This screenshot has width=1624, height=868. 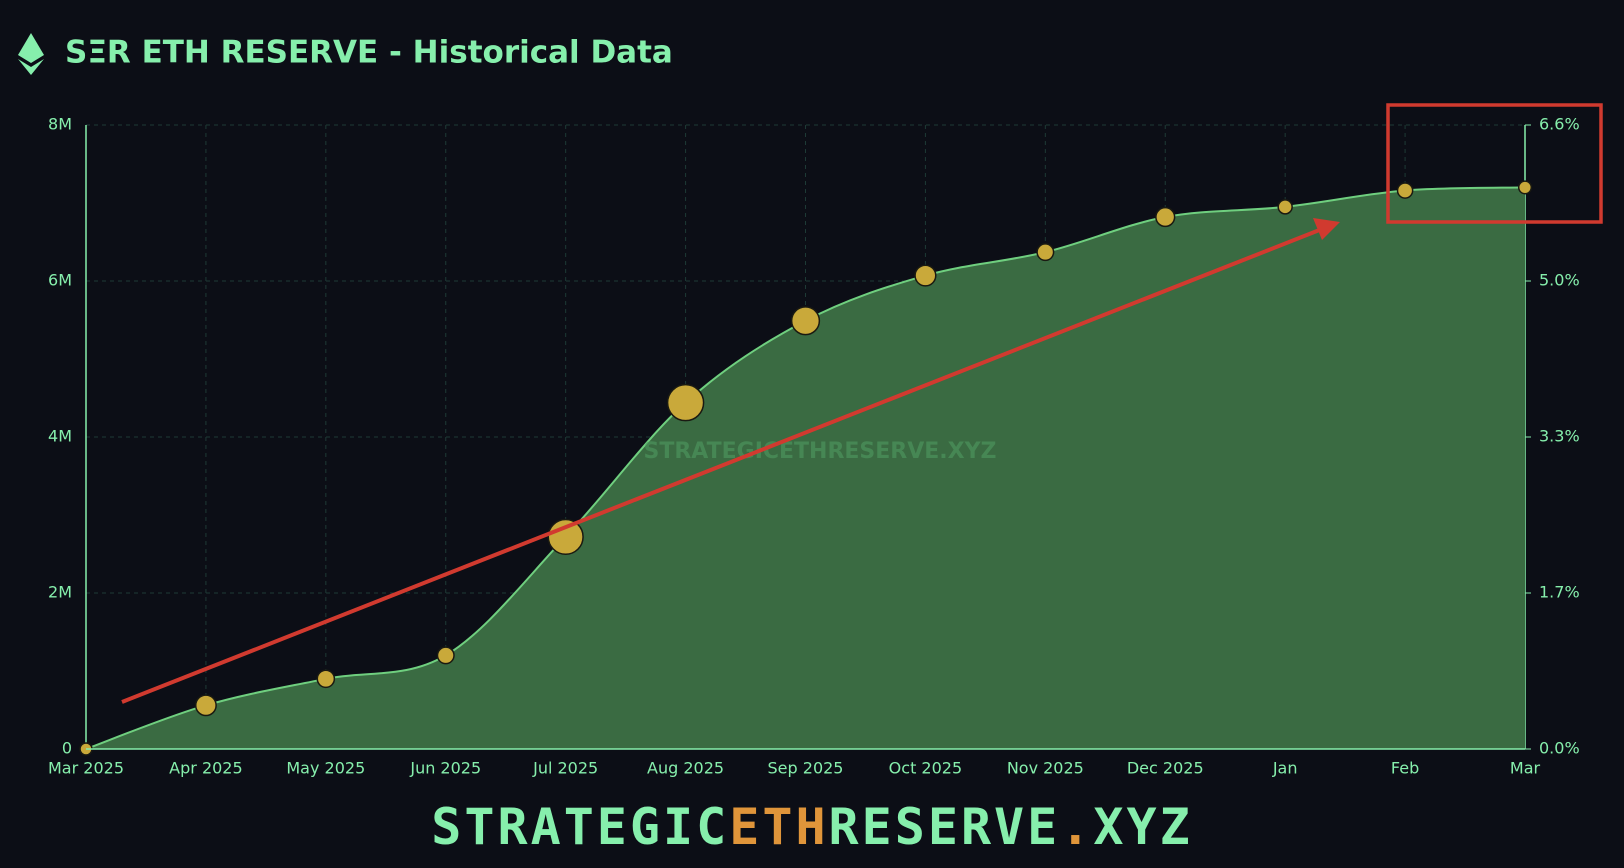 I want to click on footer-part: RESERVE, so click(x=945, y=827).